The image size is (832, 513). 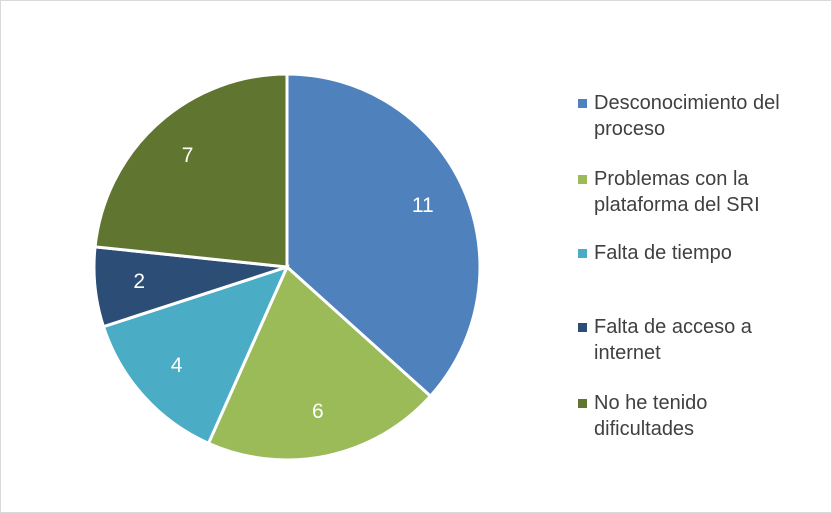 I want to click on legend-label: No he tenido dificultades, so click(x=651, y=416).